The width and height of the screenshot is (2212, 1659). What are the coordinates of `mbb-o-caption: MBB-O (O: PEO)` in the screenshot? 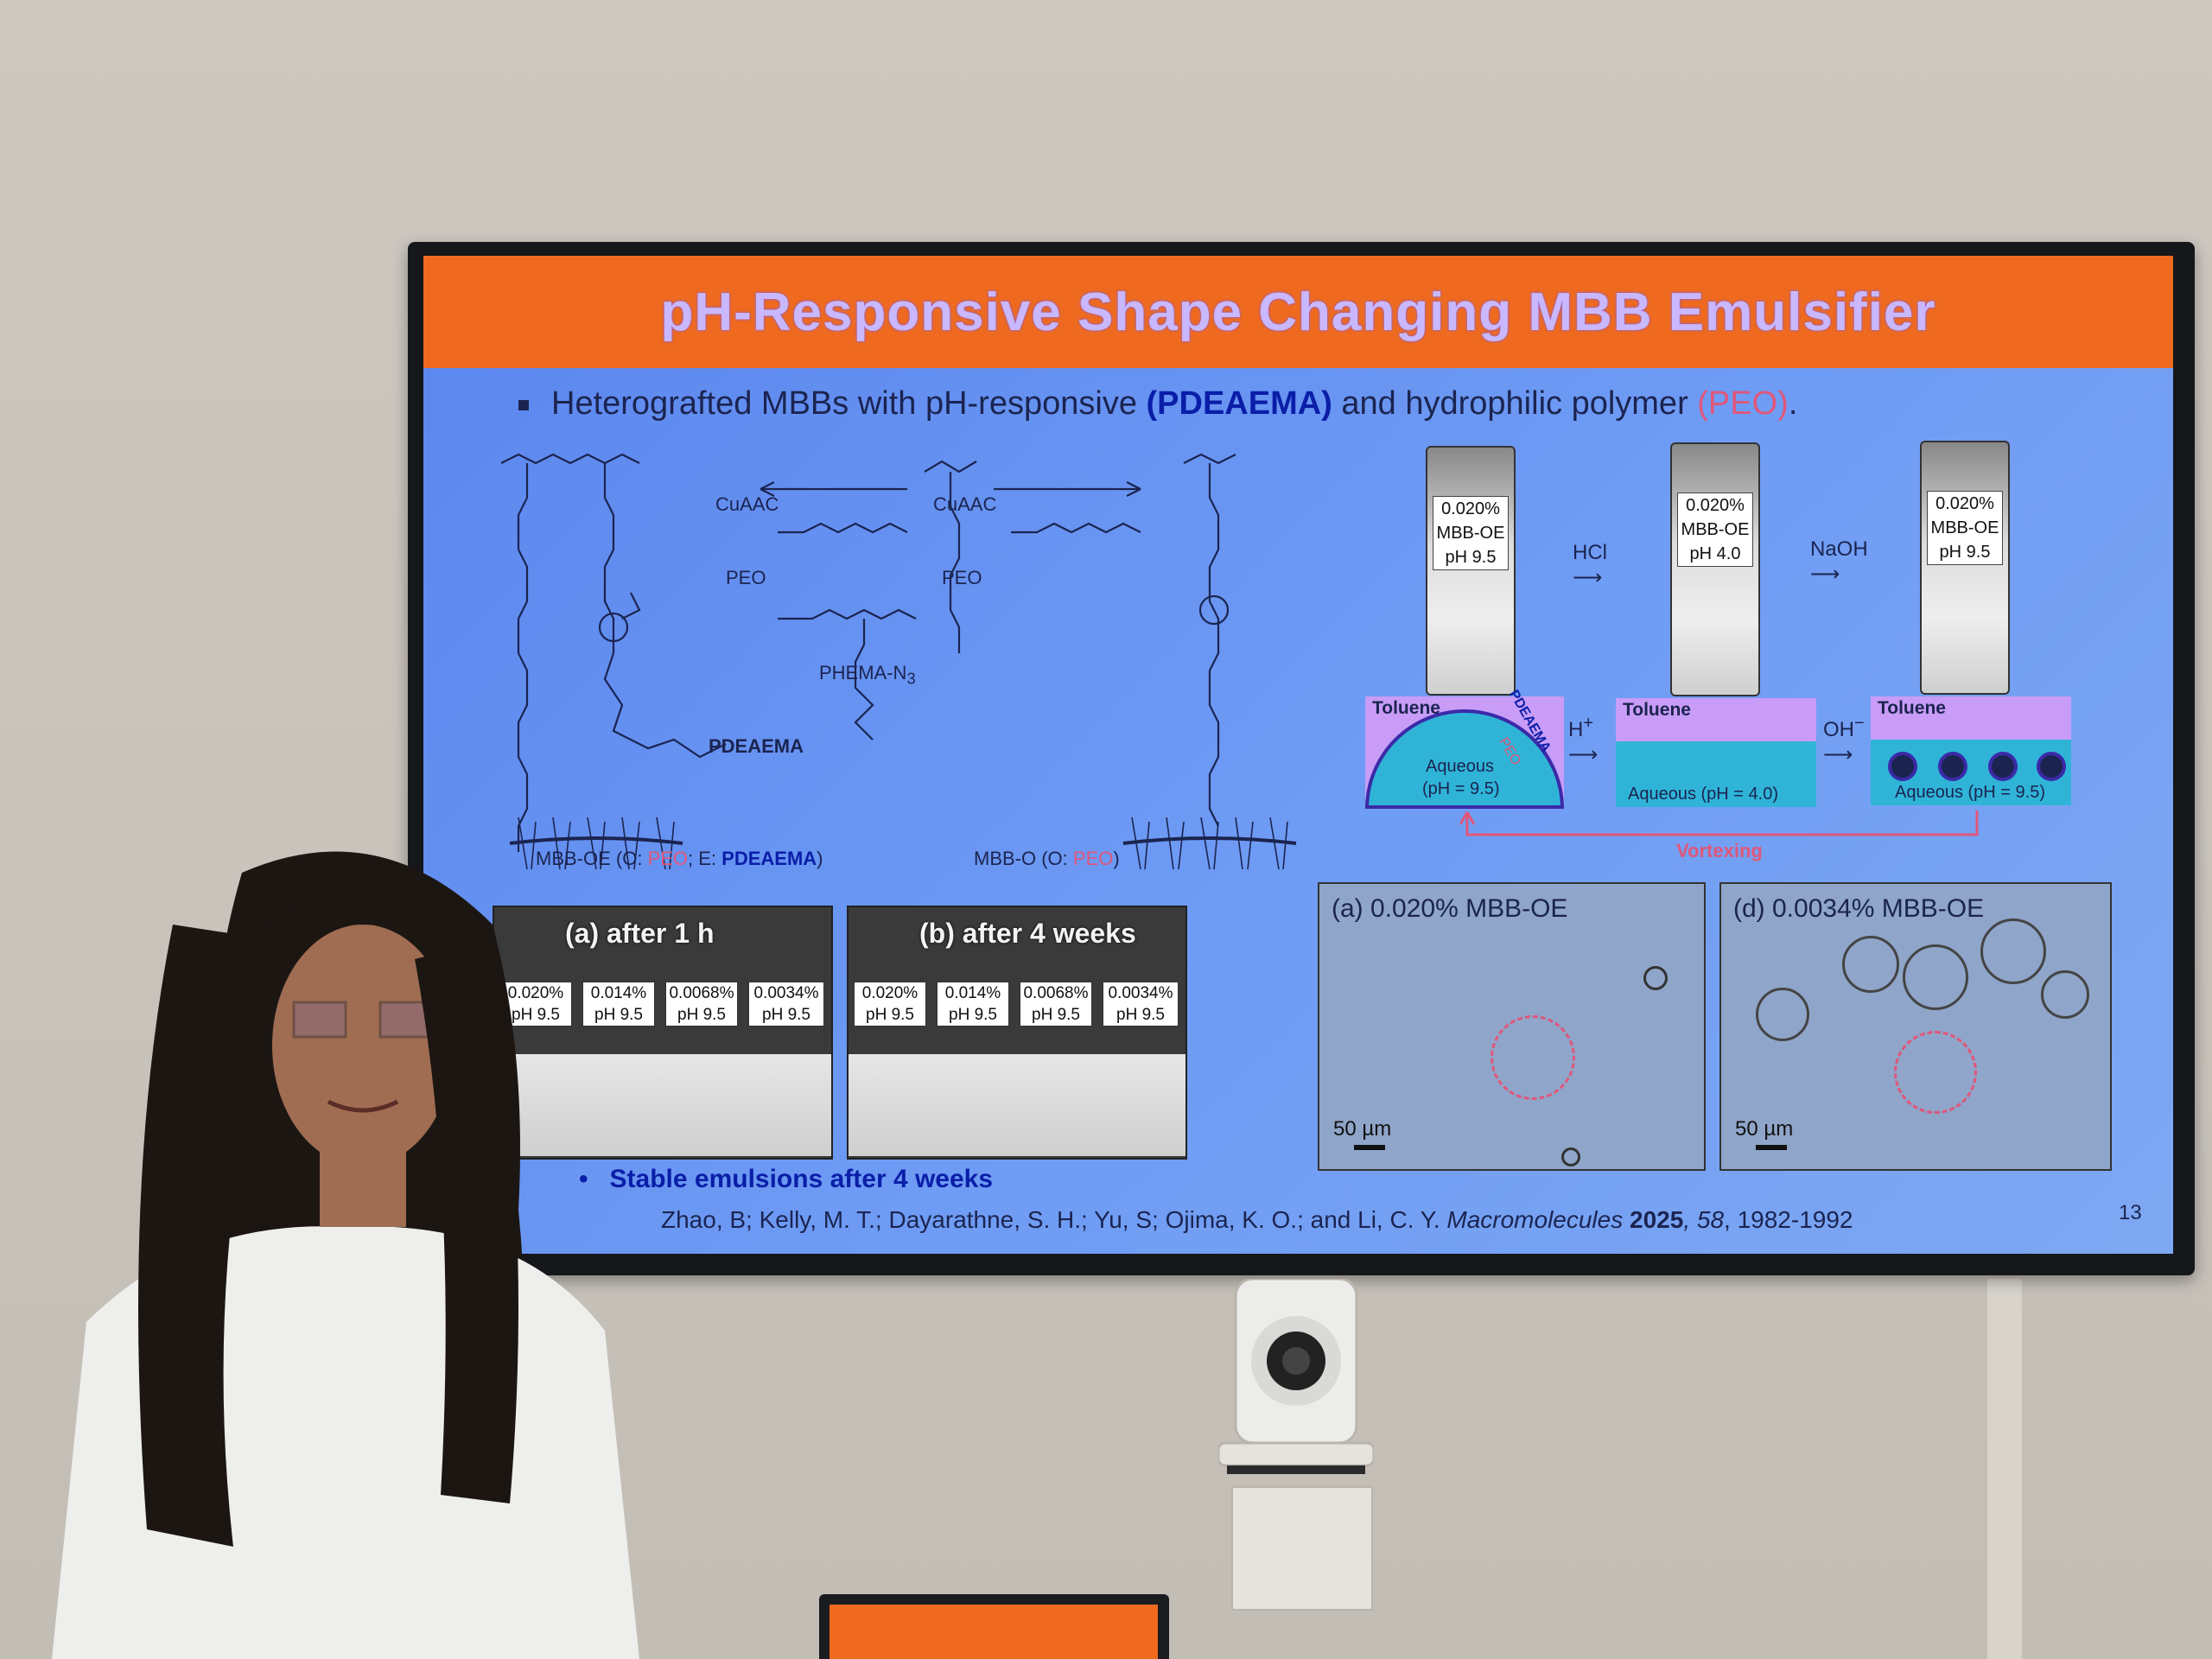 It's located at (1047, 859).